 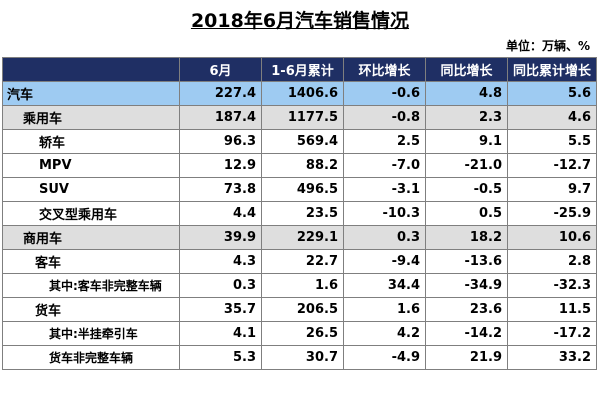 What do you see at coordinates (220, 357) in the screenshot?
I see `cell-june: 5.3` at bounding box center [220, 357].